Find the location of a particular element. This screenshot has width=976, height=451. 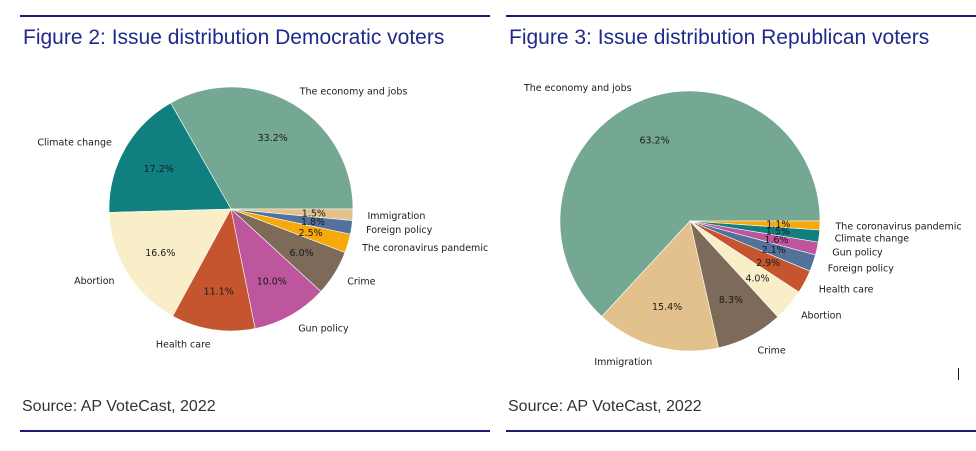

slice-percent-label: 33.2% is located at coordinates (273, 138).